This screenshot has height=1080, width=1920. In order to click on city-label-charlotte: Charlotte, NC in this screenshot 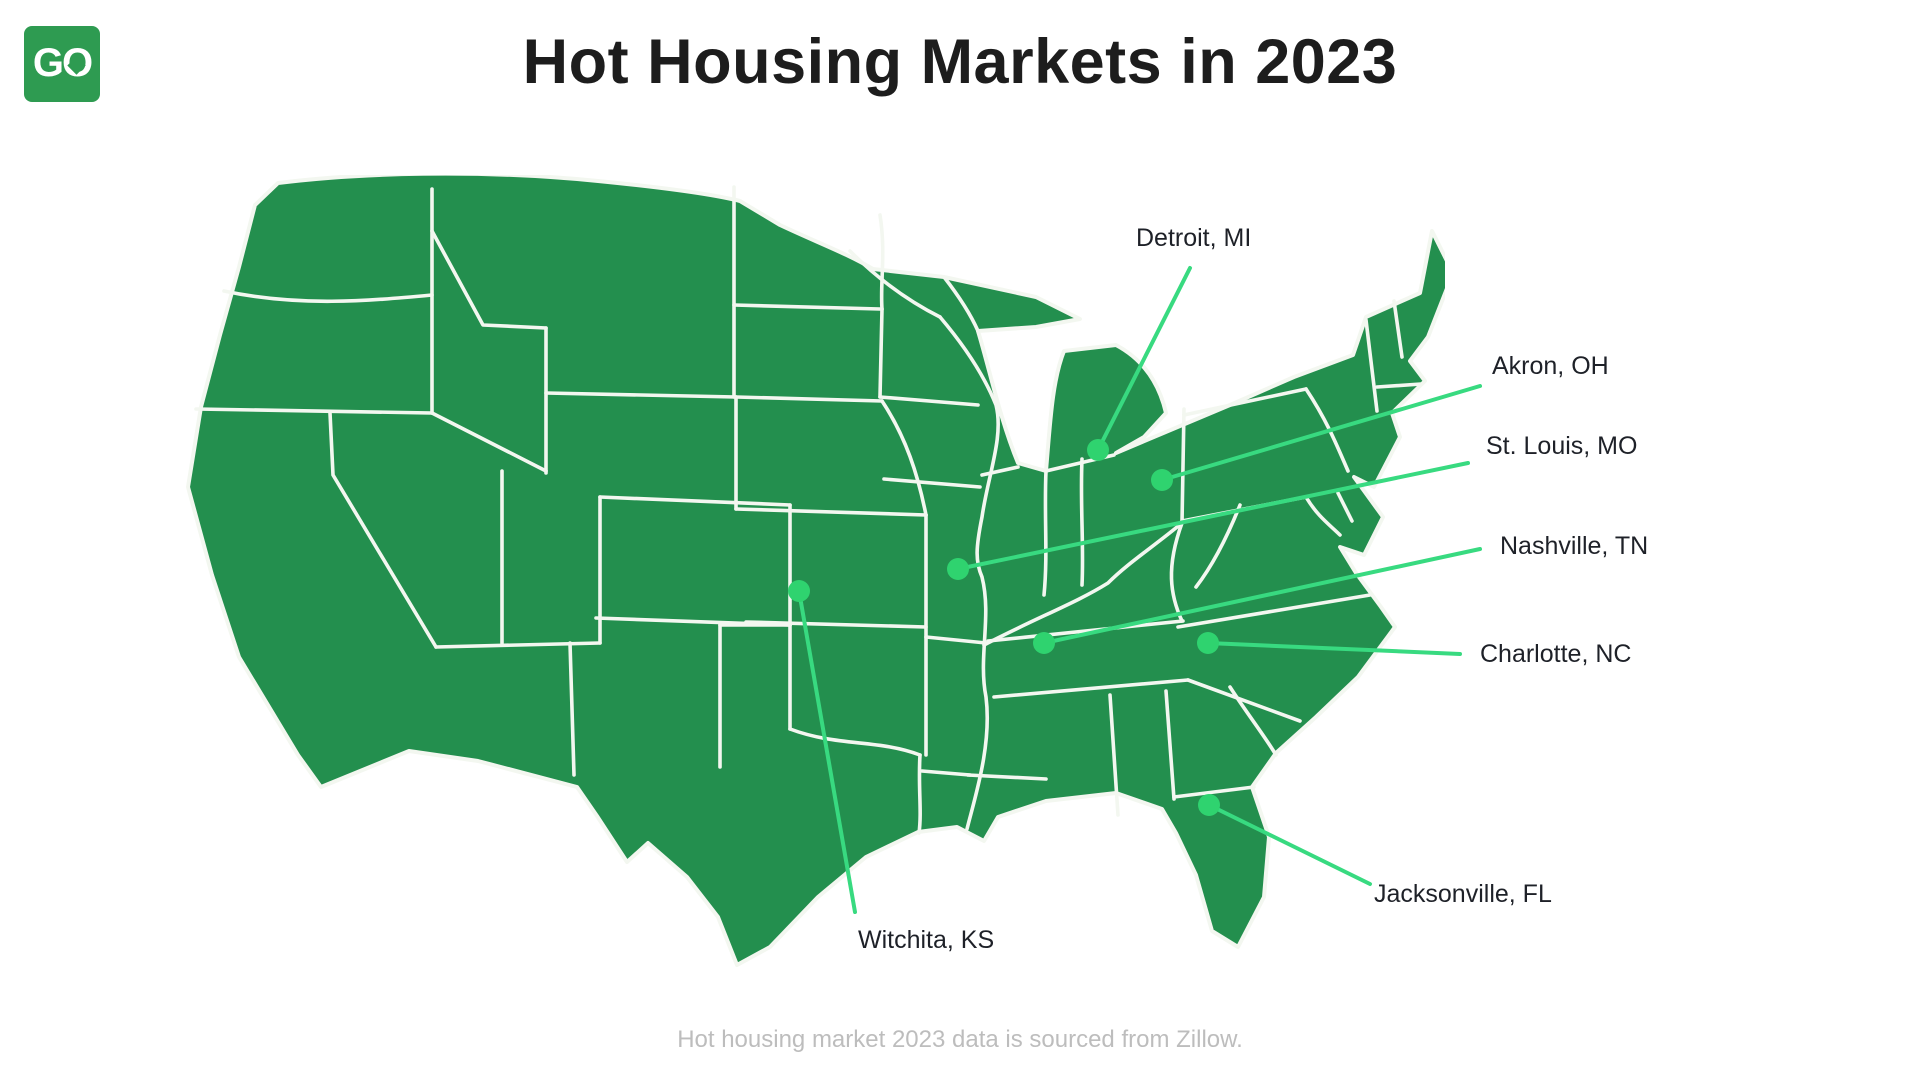, I will do `click(1556, 654)`.